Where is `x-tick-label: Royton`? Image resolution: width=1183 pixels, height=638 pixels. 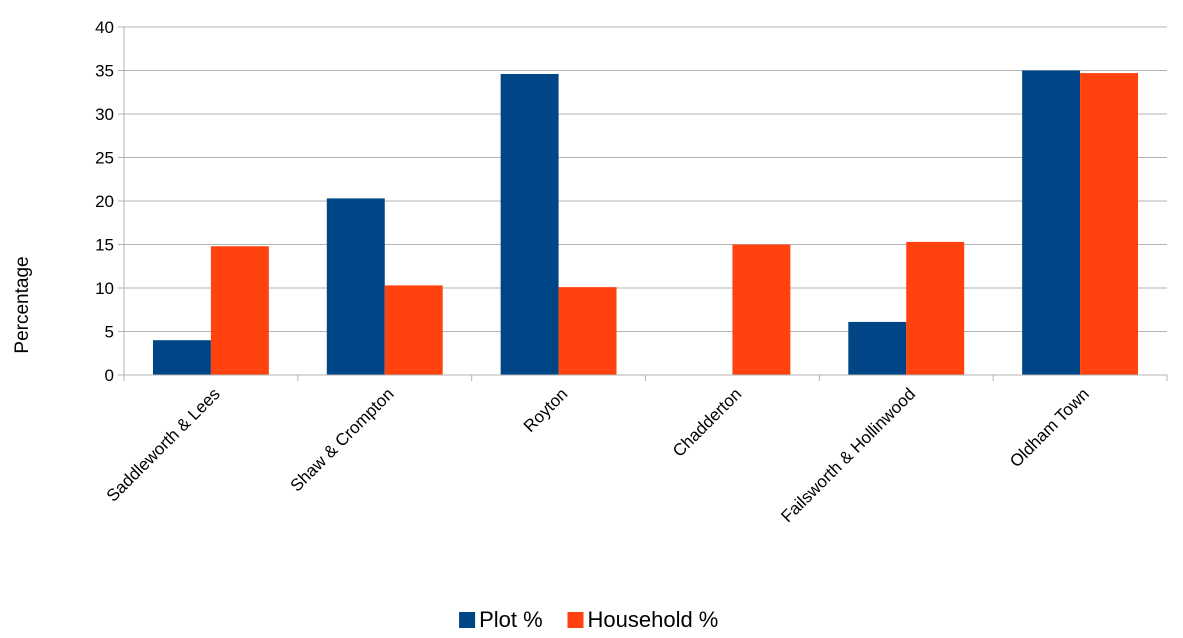 x-tick-label: Royton is located at coordinates (546, 410).